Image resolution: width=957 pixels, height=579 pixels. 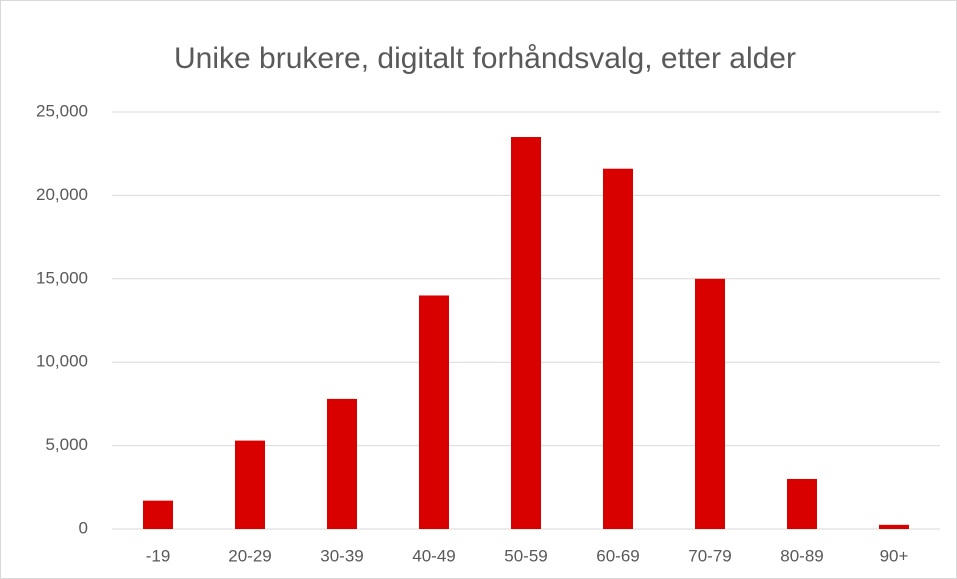 What do you see at coordinates (83, 527) in the screenshot?
I see `y-tick-label: 0` at bounding box center [83, 527].